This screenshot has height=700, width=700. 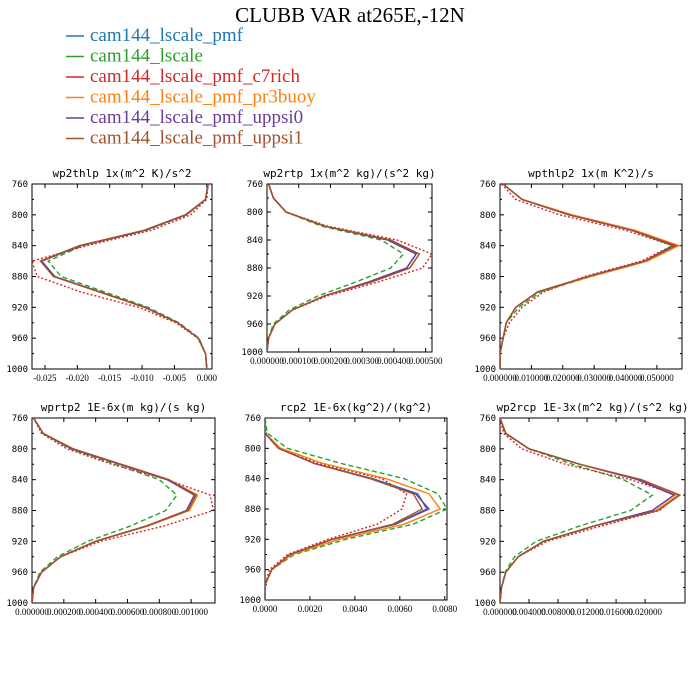 I want to click on x-tick-label: 0.030000, so click(x=594, y=378).